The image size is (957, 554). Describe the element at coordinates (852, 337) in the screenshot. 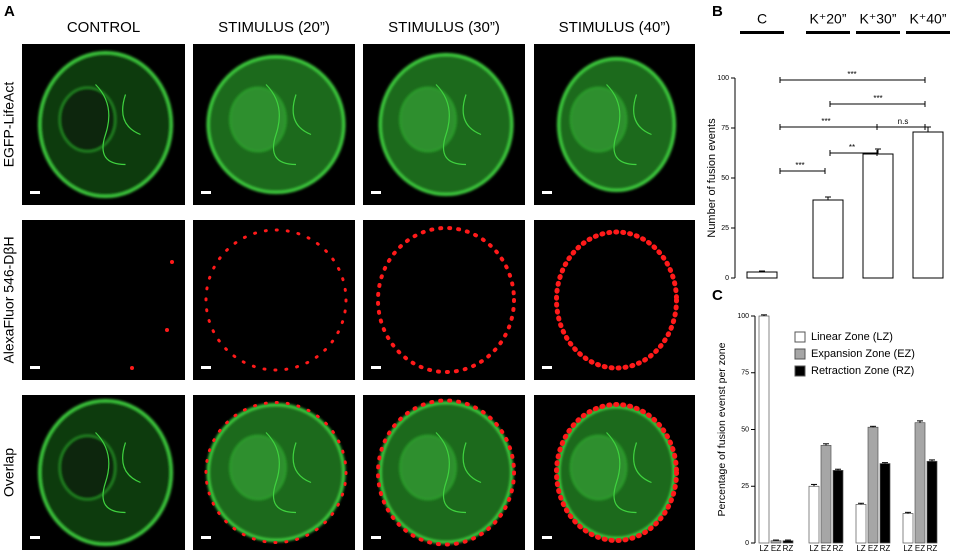

I see `legend-label: Linear Zone (LZ)` at that location.